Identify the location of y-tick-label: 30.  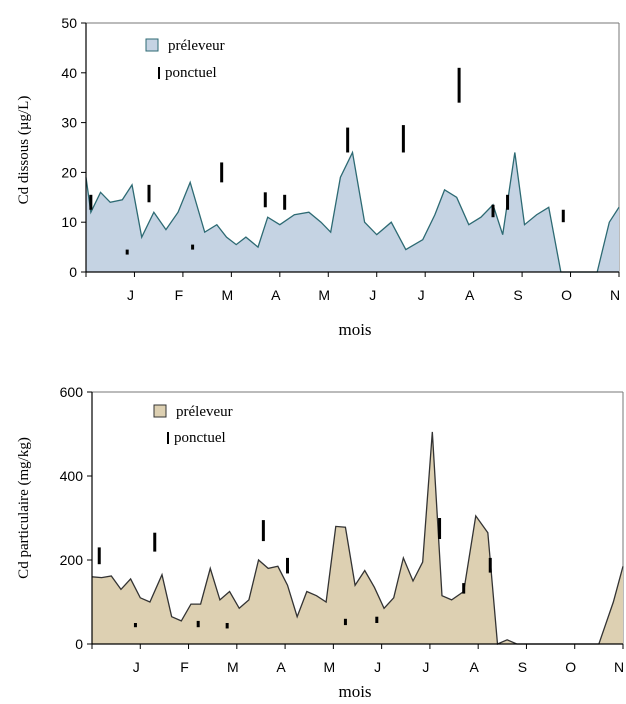
(69, 123).